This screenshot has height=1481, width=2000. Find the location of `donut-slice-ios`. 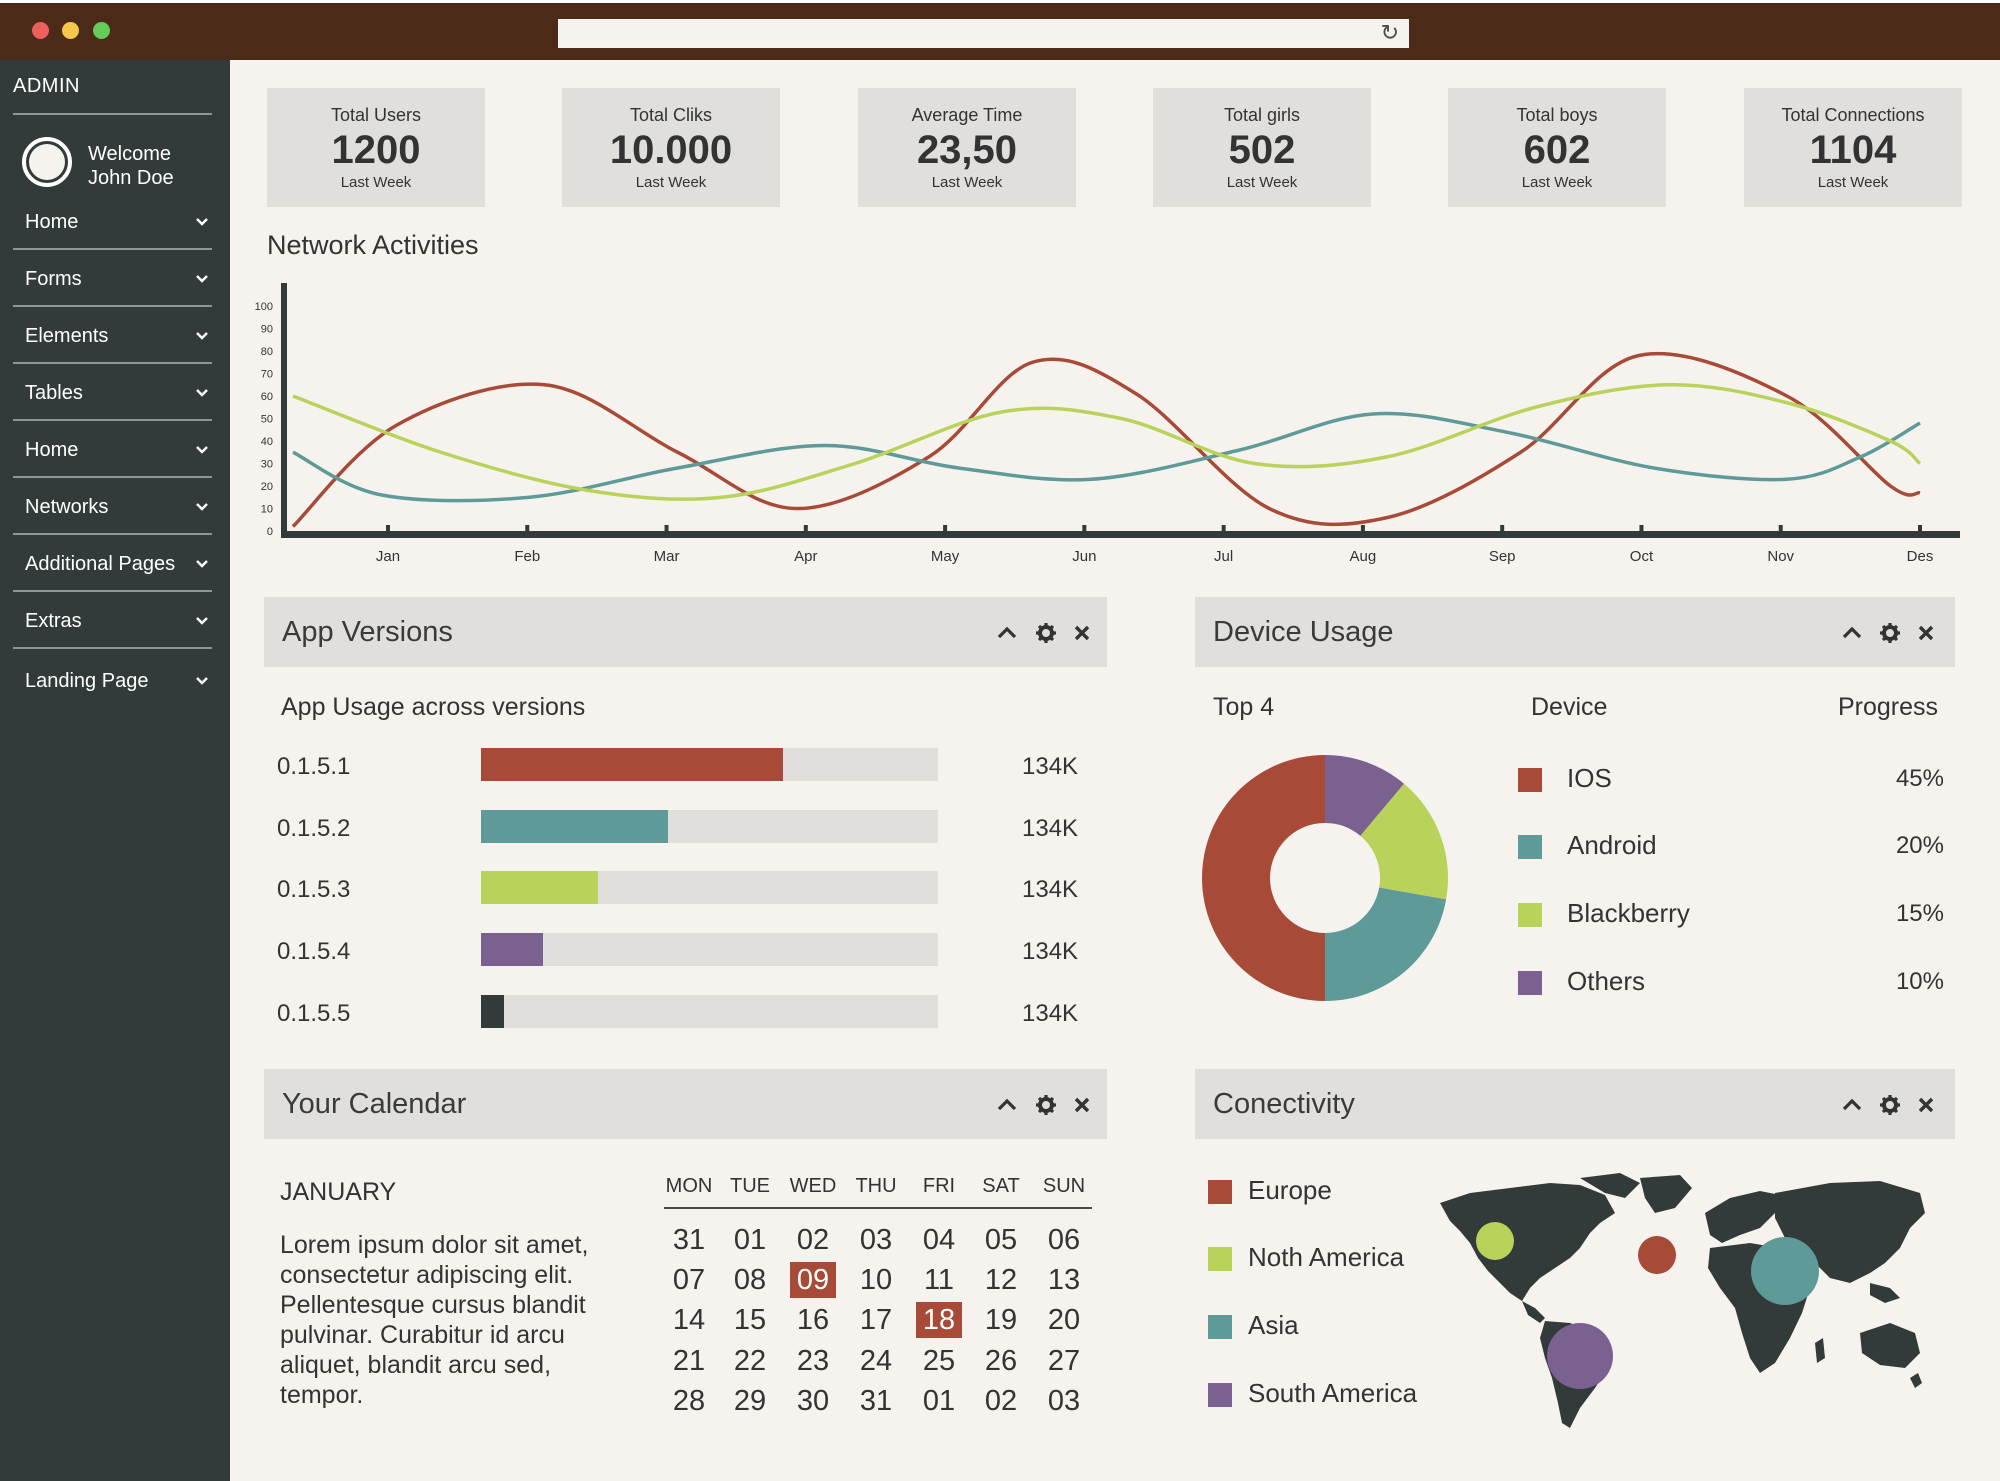

donut-slice-ios is located at coordinates (1263, 878).